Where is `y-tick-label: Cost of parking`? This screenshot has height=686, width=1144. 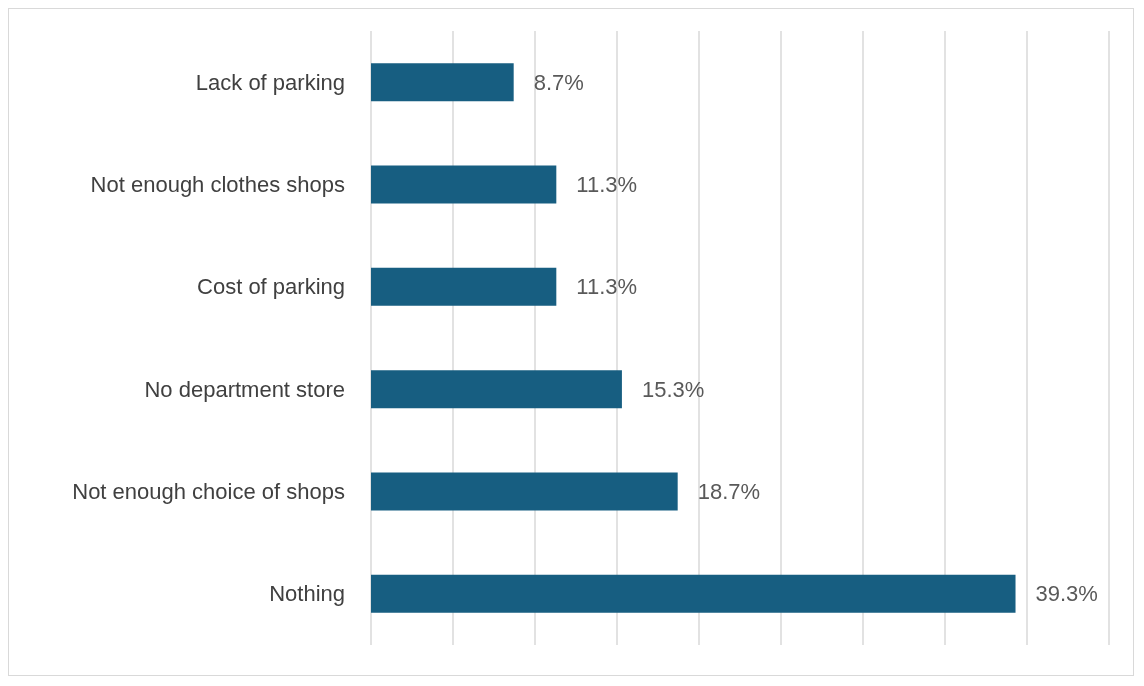
y-tick-label: Cost of parking is located at coordinates (271, 287).